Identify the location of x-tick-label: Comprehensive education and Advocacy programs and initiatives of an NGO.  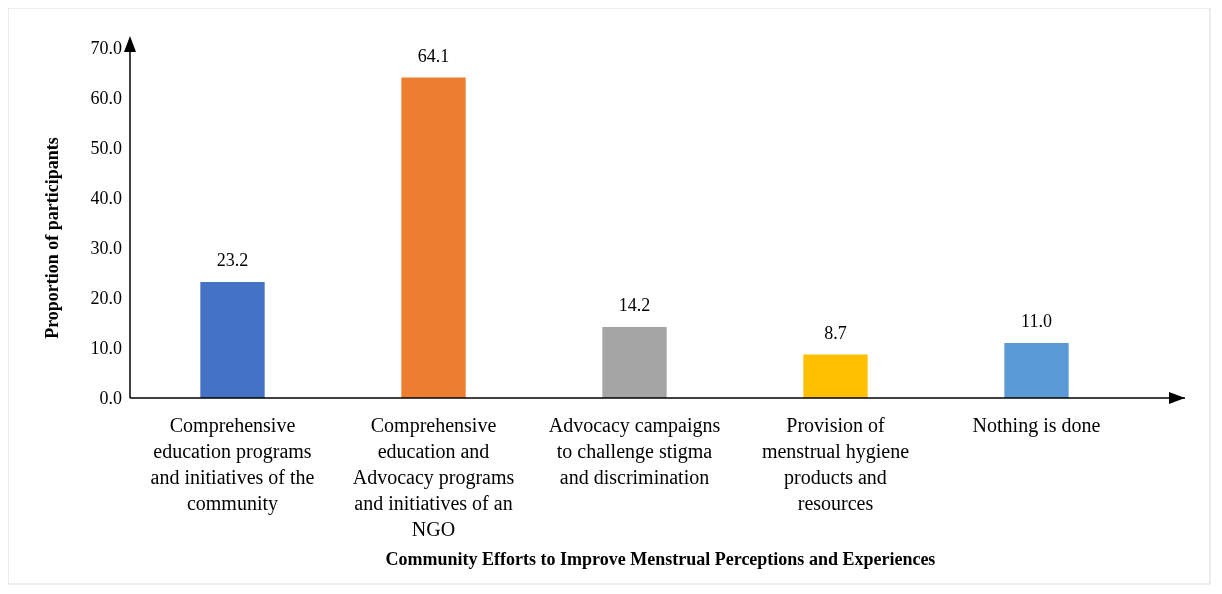
(433, 477).